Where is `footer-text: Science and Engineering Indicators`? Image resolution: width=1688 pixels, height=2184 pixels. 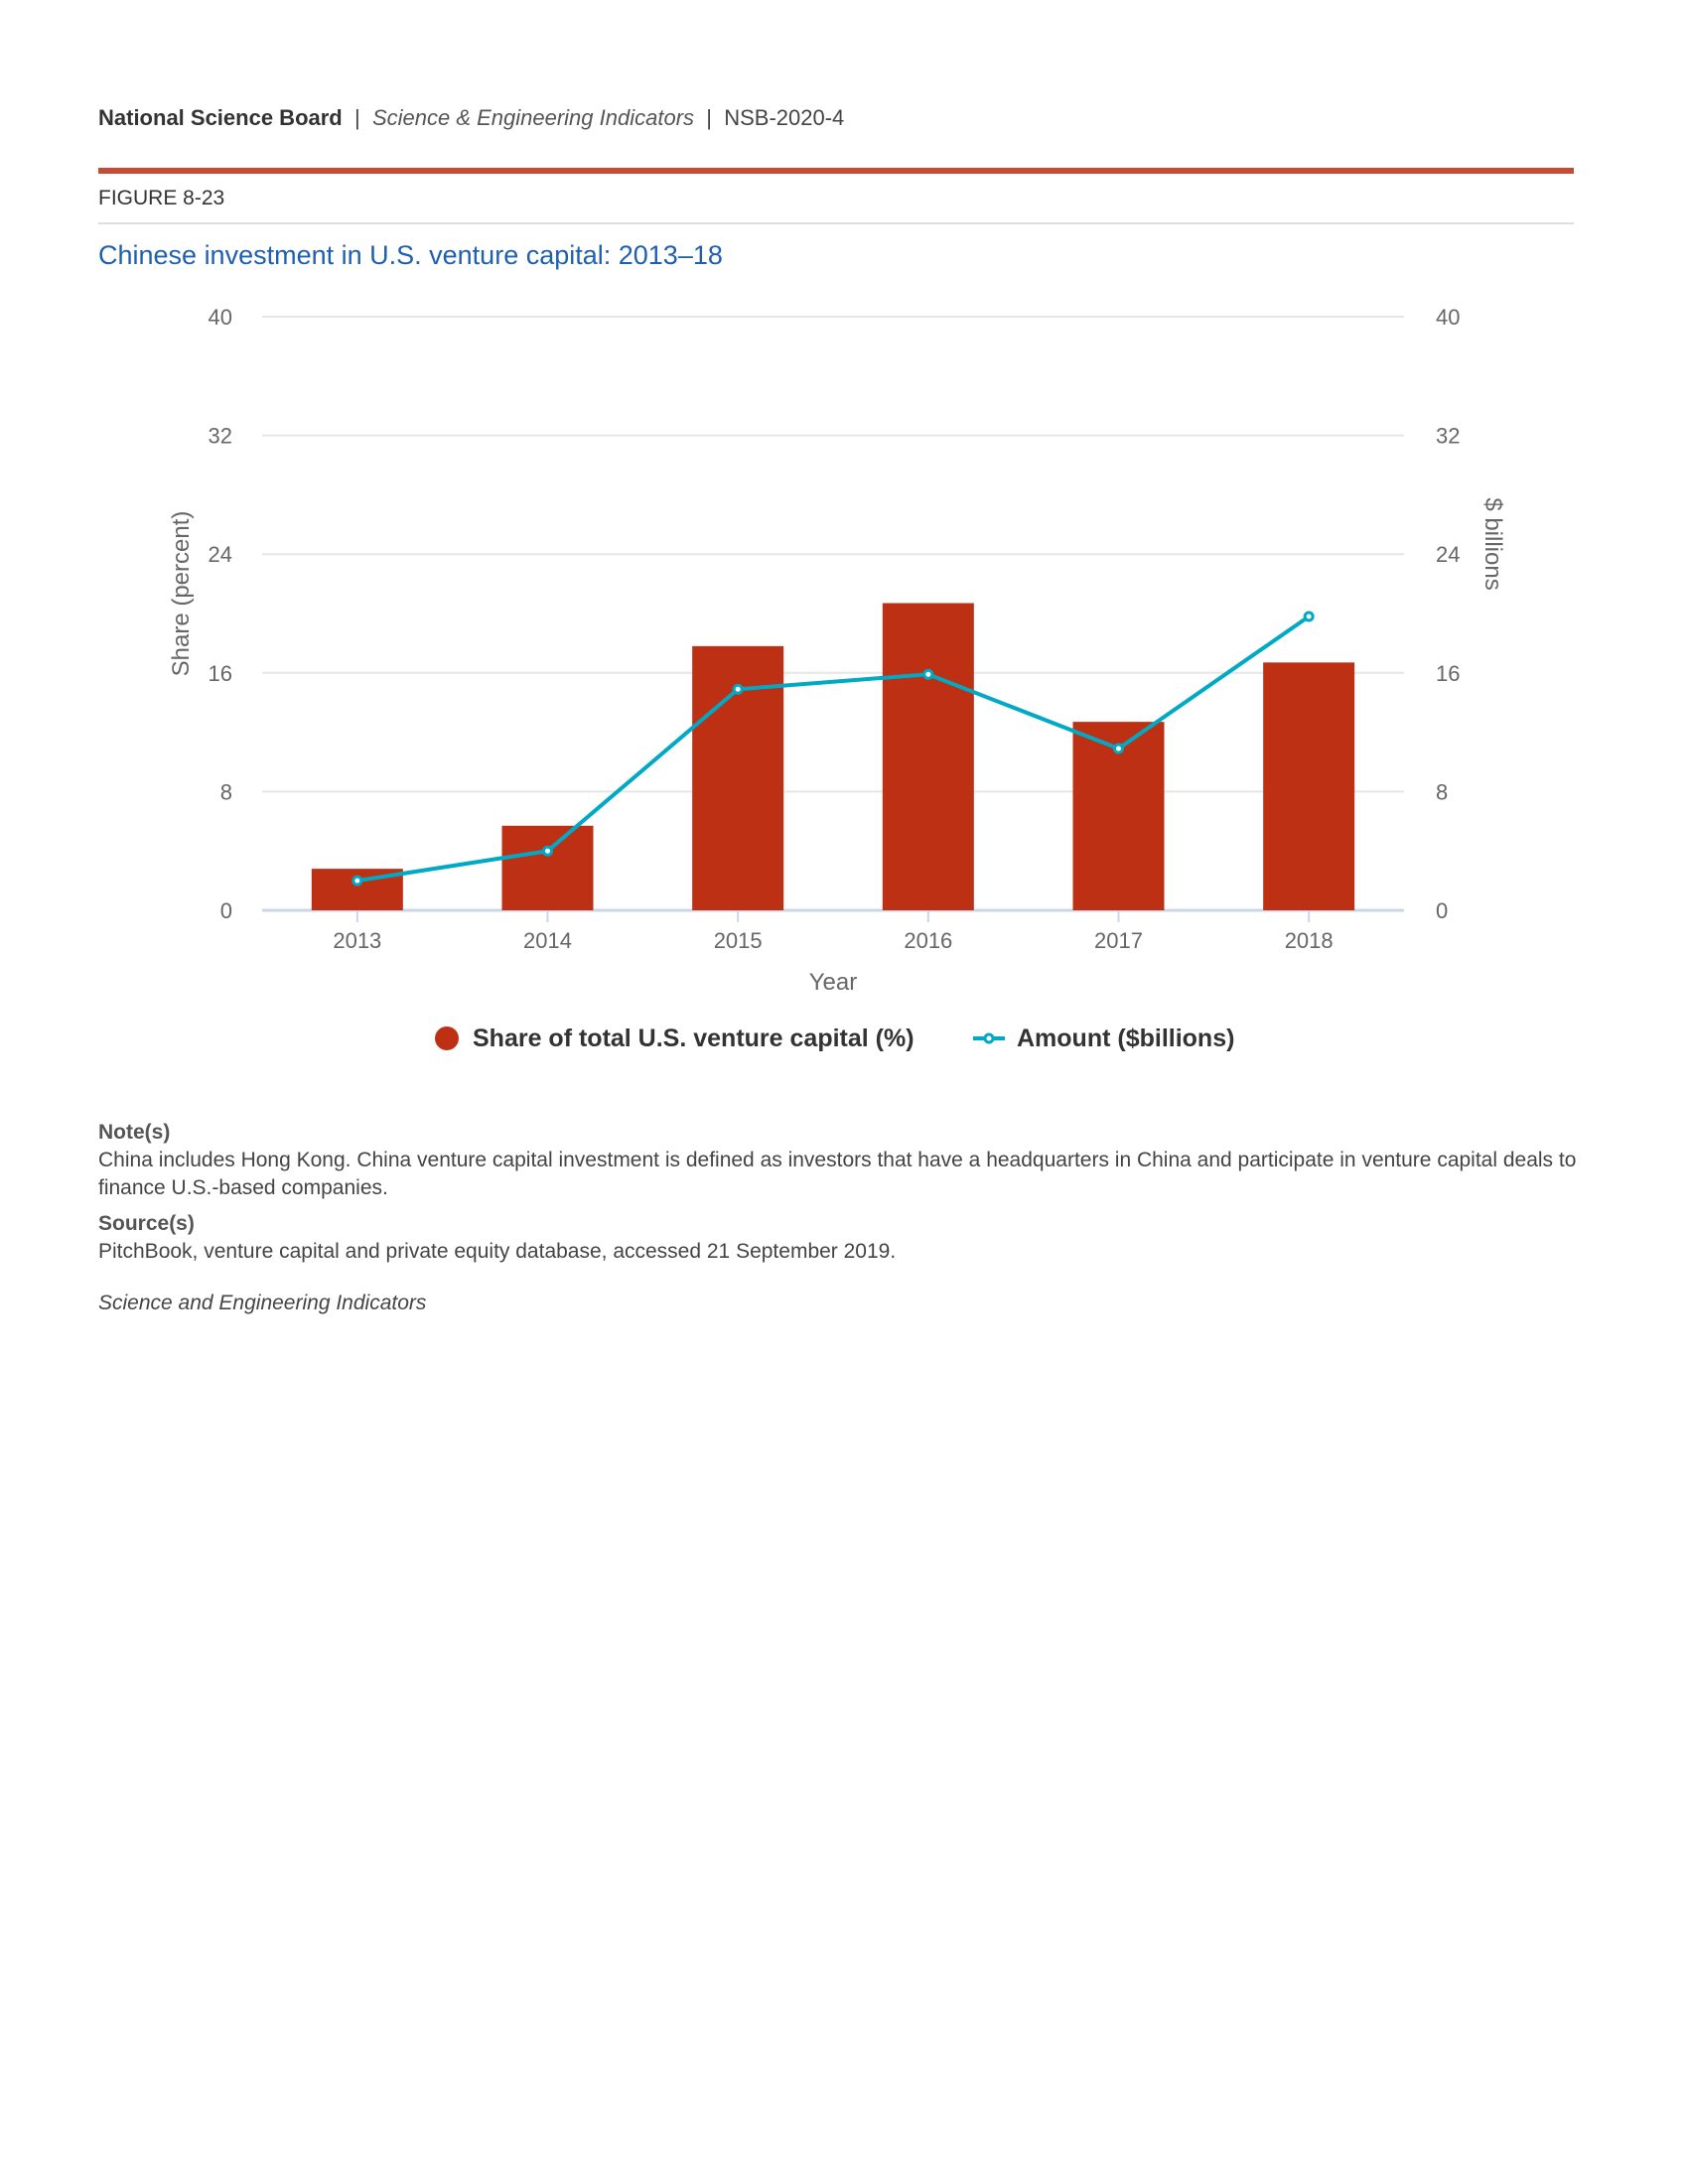
footer-text: Science and Engineering Indicators is located at coordinates (262, 1303).